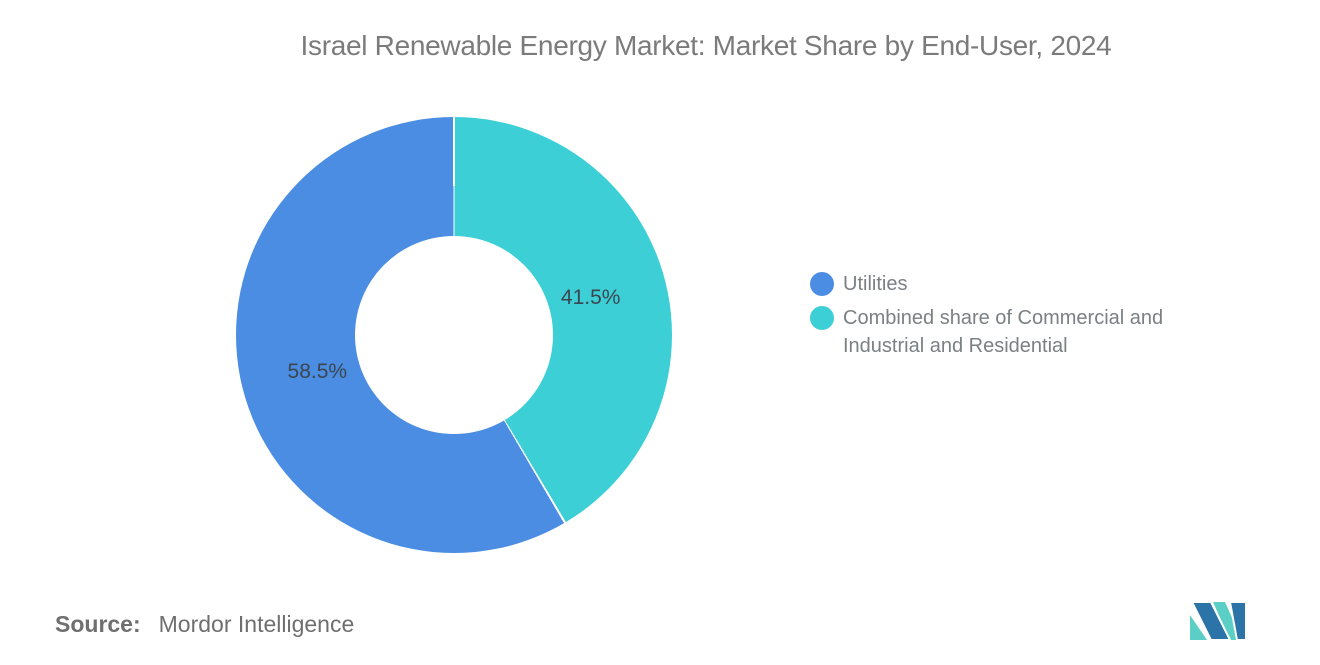  I want to click on donut-hole, so click(454, 335).